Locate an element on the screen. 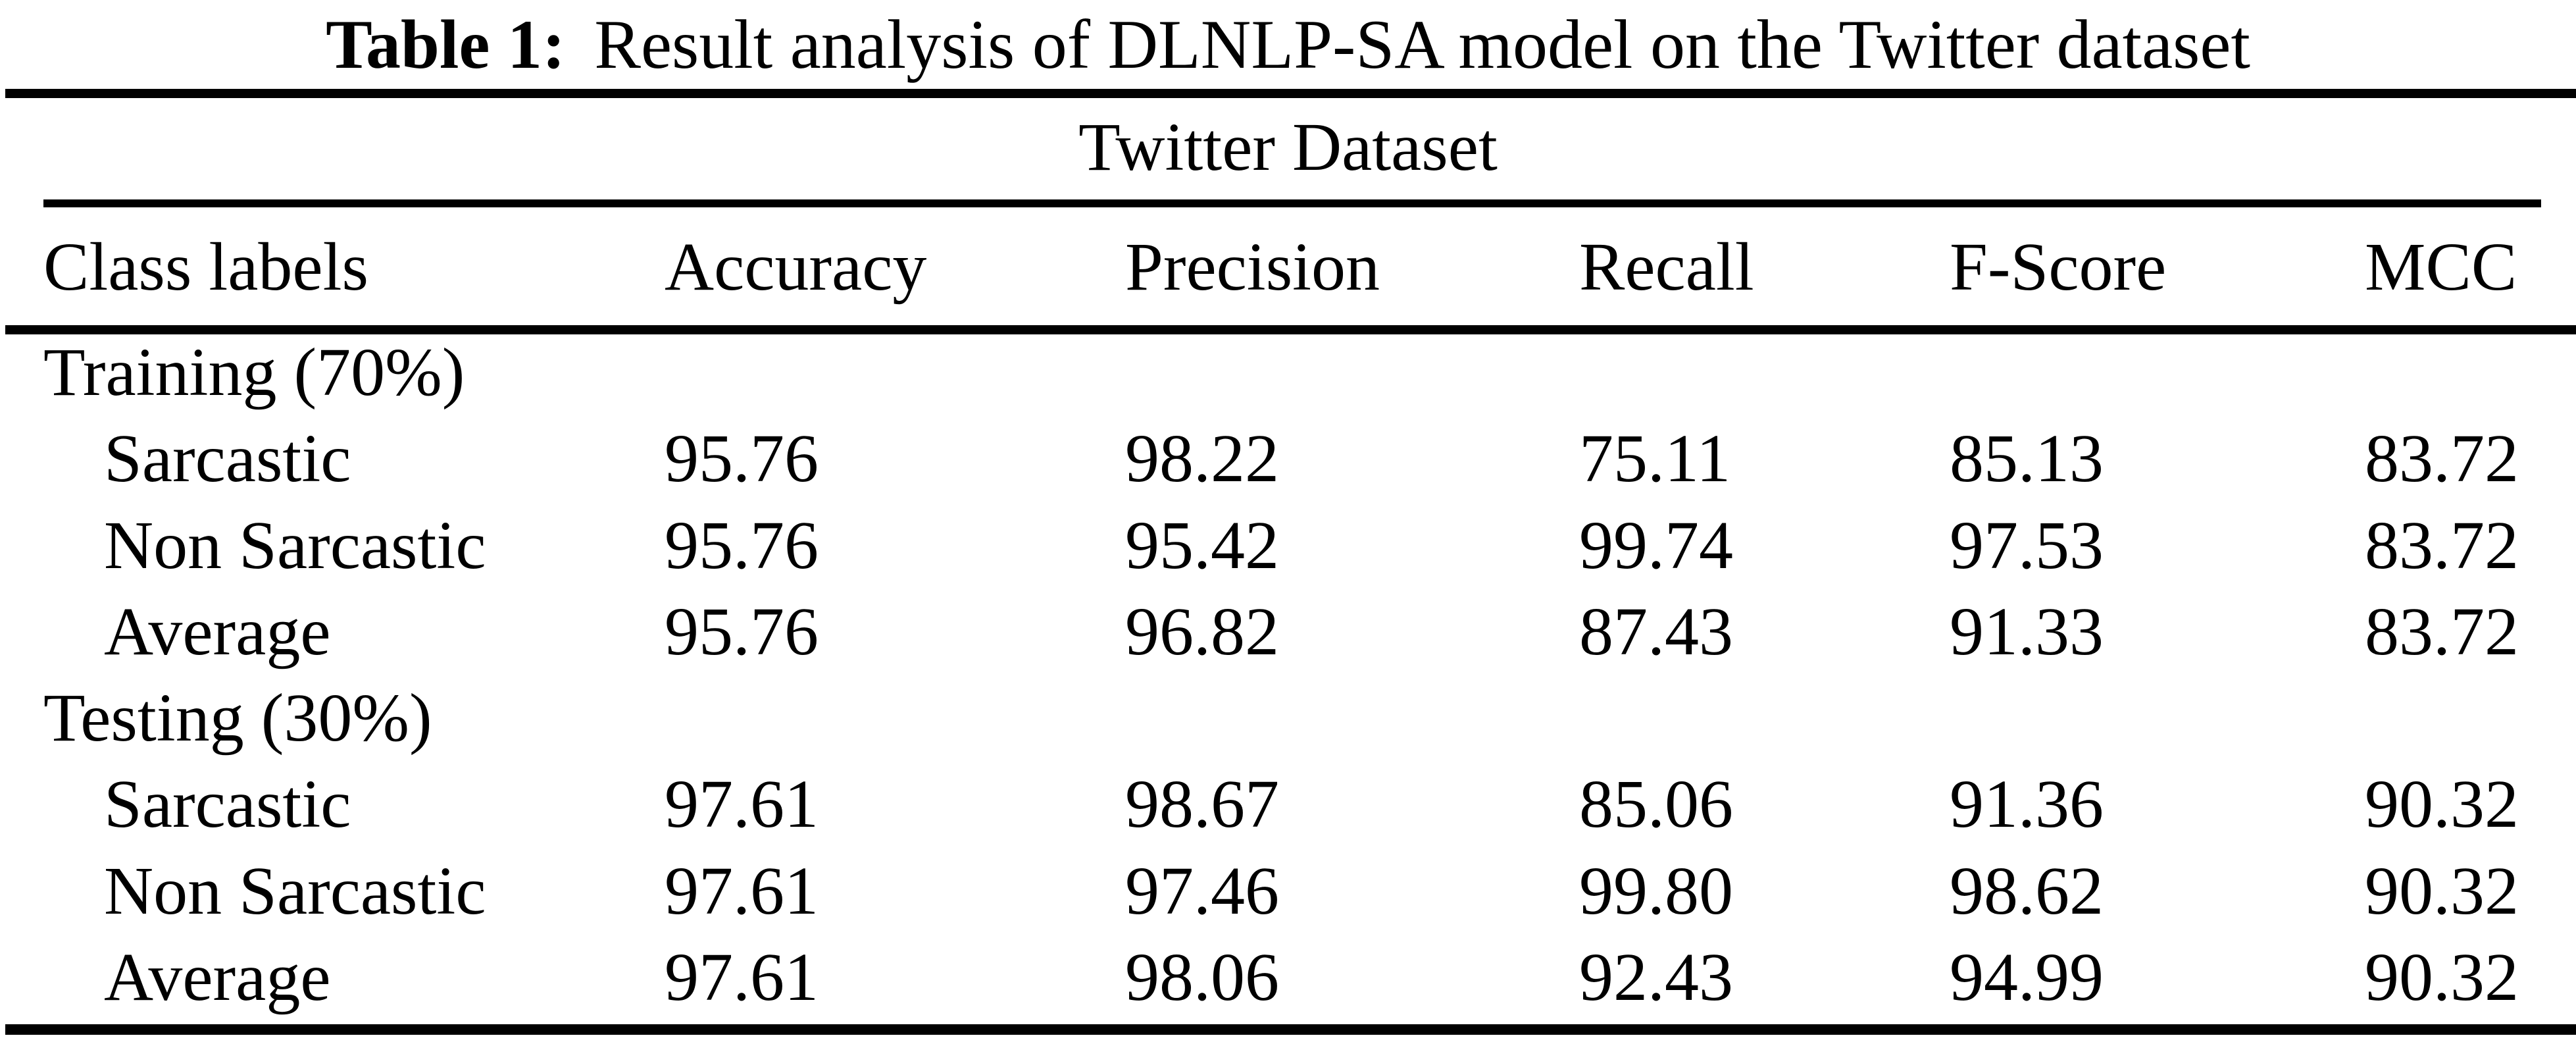 Image resolution: width=2576 pixels, height=1044 pixels. row-label: Testing (30%) is located at coordinates (237, 718).